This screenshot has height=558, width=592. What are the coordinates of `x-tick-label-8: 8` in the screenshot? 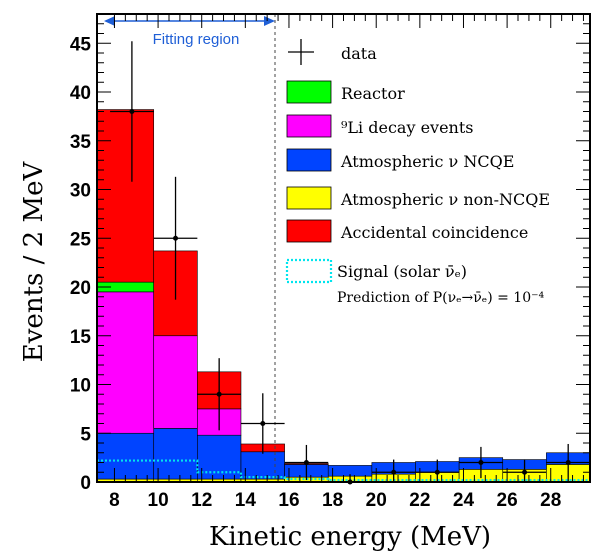 It's located at (114, 500).